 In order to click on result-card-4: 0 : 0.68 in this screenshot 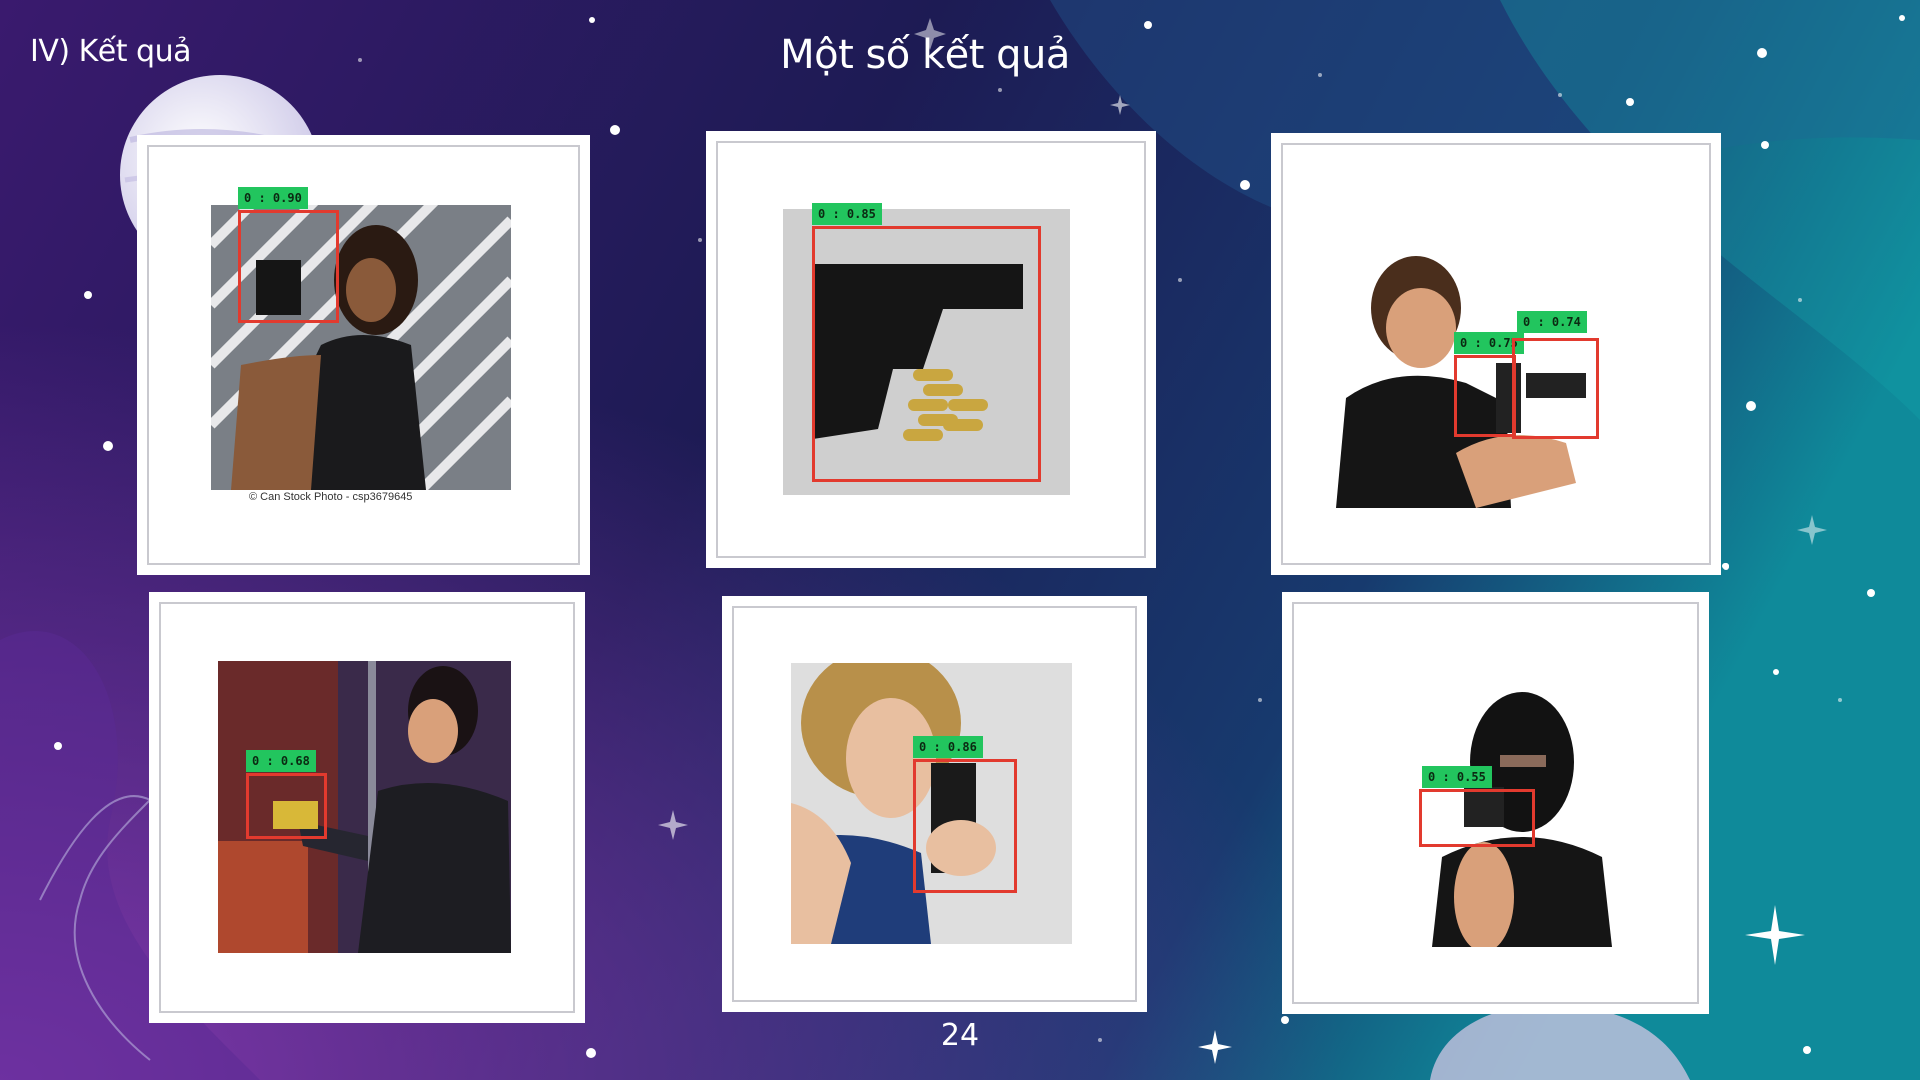, I will do `click(367, 807)`.